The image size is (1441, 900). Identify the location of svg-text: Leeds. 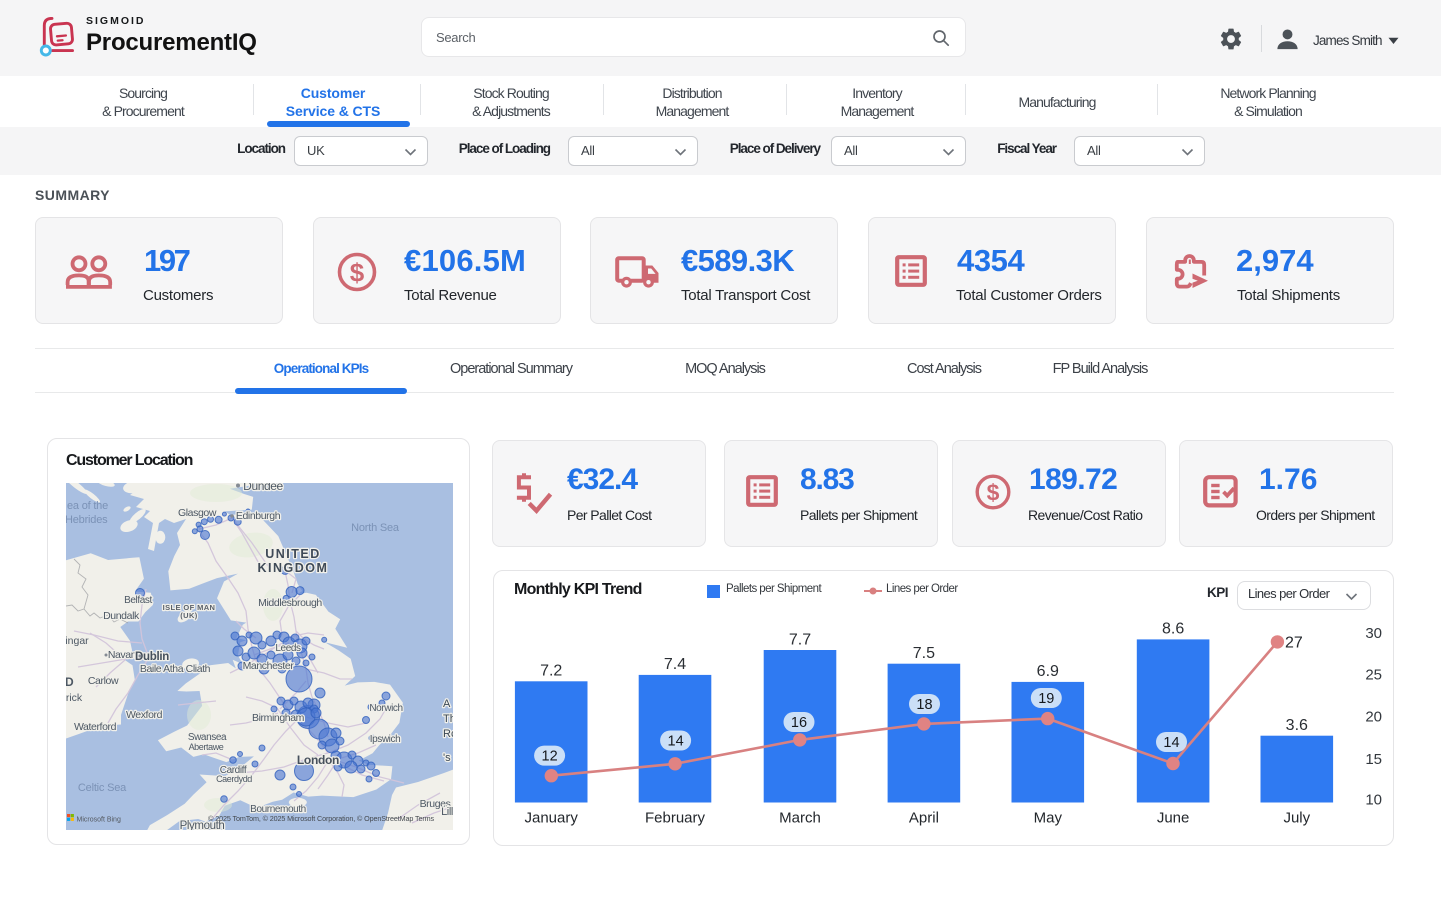
(288, 648).